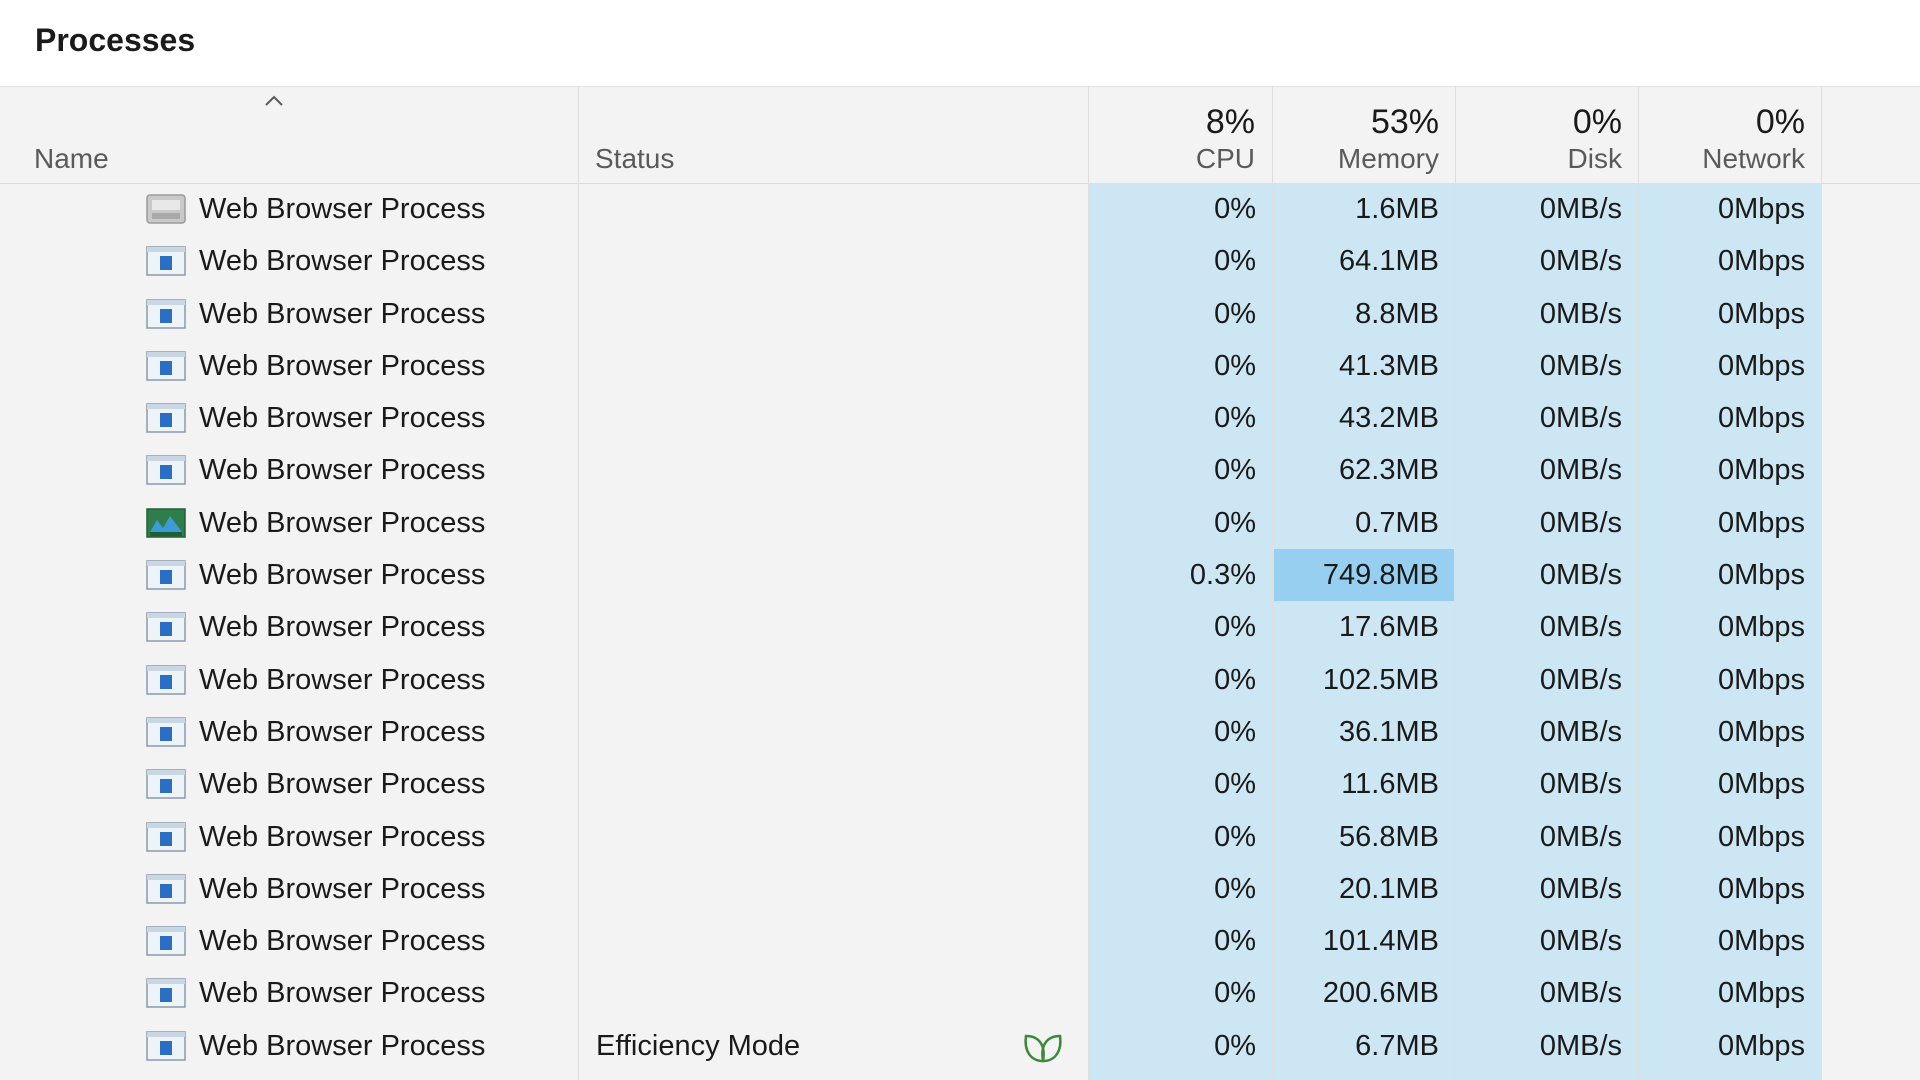 This screenshot has width=1920, height=1080. What do you see at coordinates (1730, 135) in the screenshot?
I see `column-header-network: 0% Network` at bounding box center [1730, 135].